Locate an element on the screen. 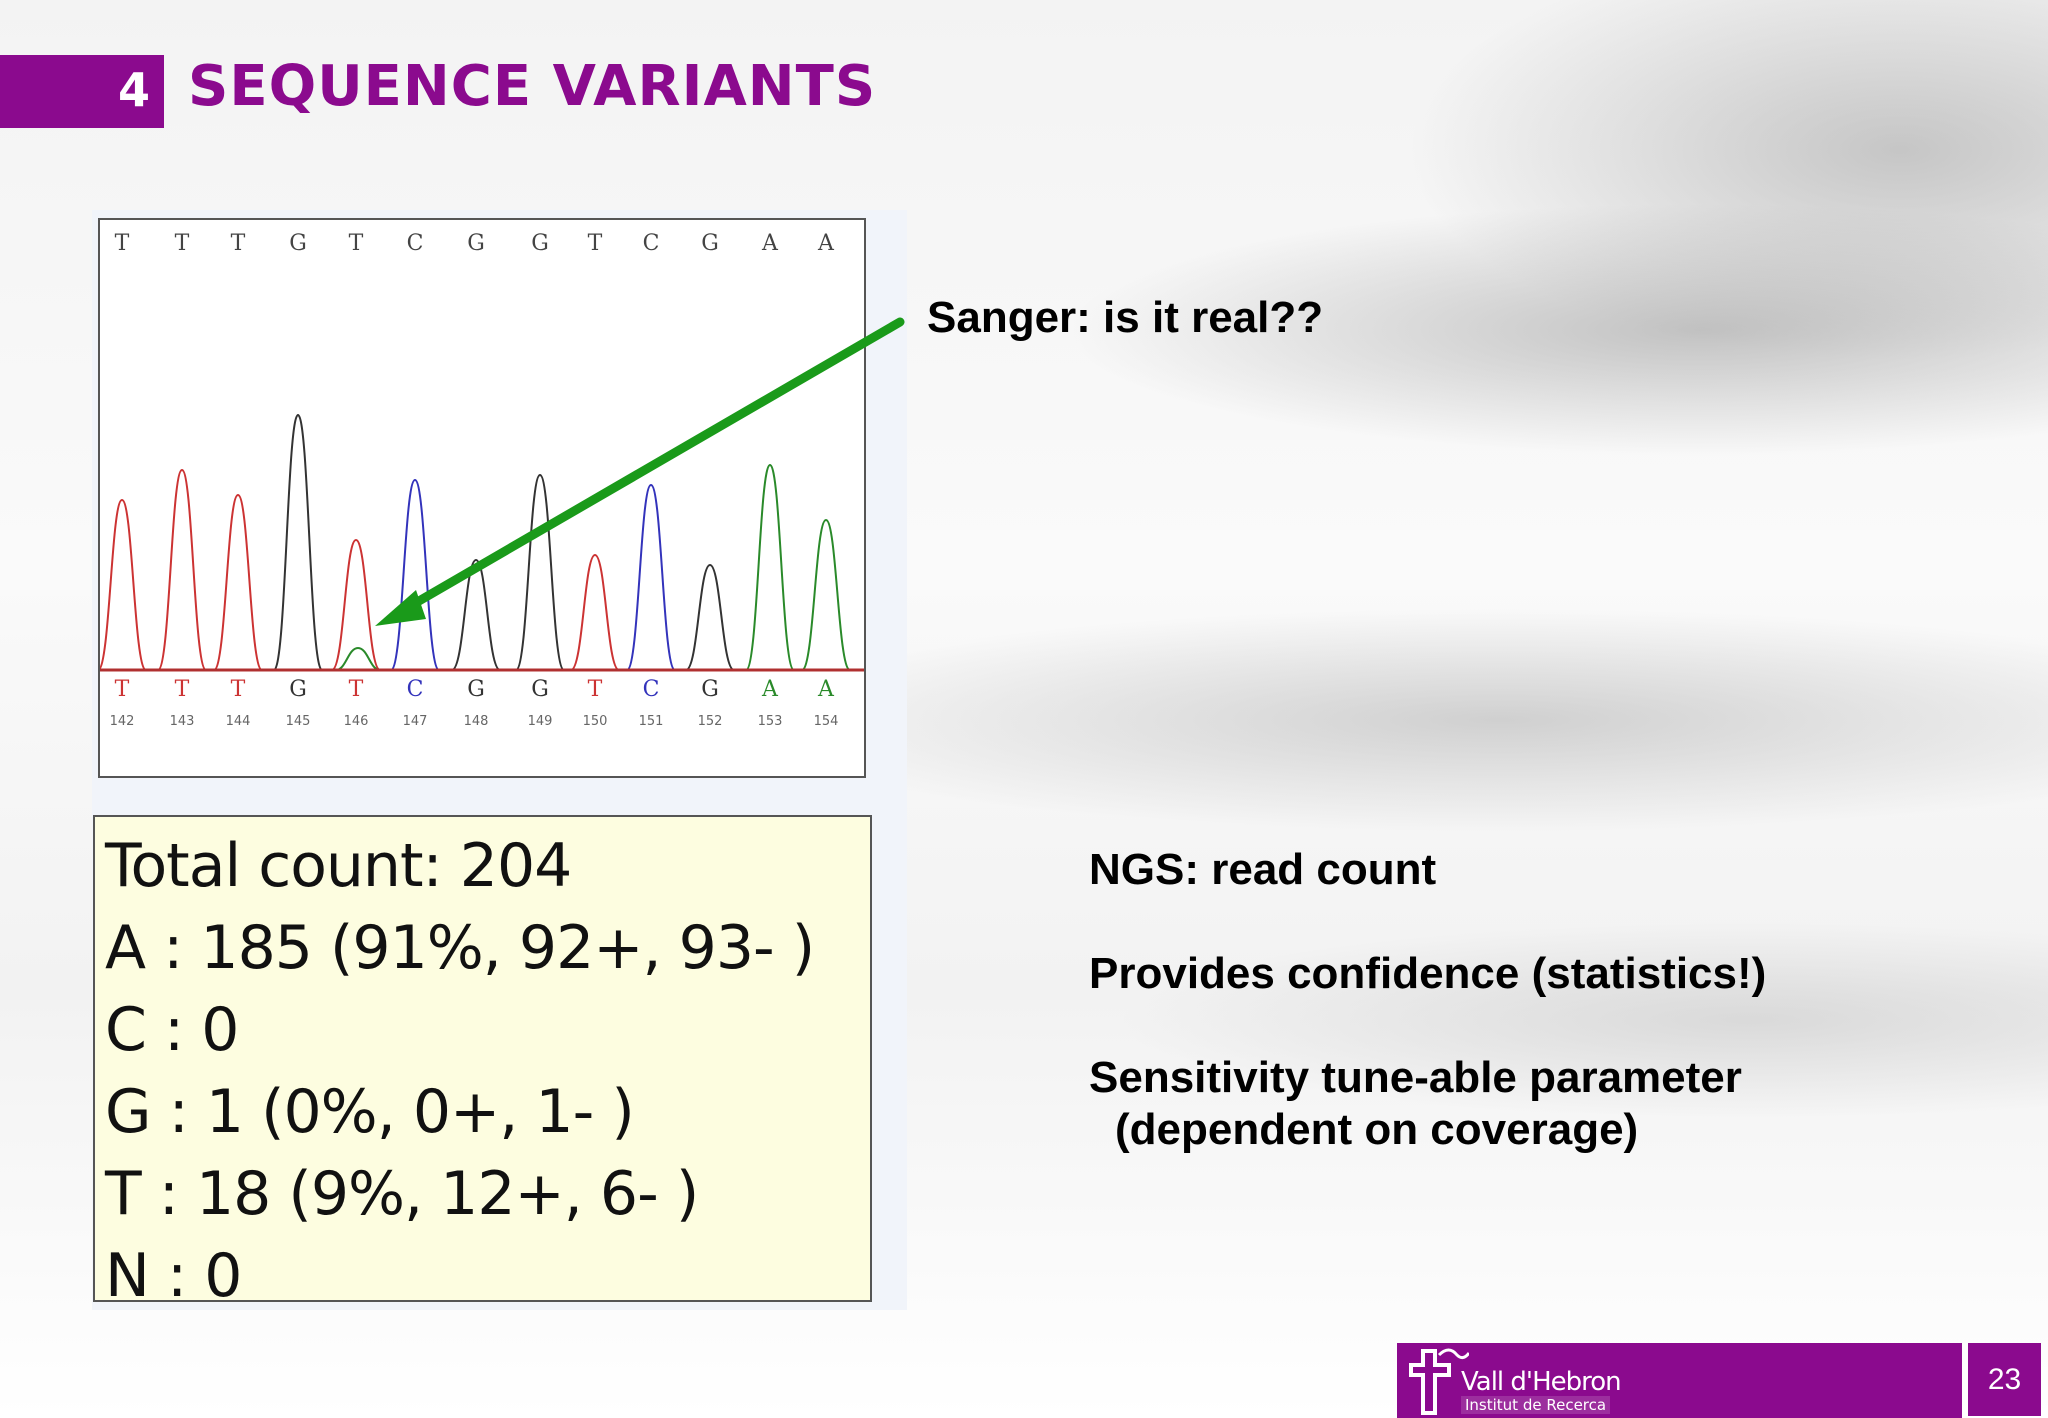  sanger-question: Sanger: is it real?? is located at coordinates (1125, 317).